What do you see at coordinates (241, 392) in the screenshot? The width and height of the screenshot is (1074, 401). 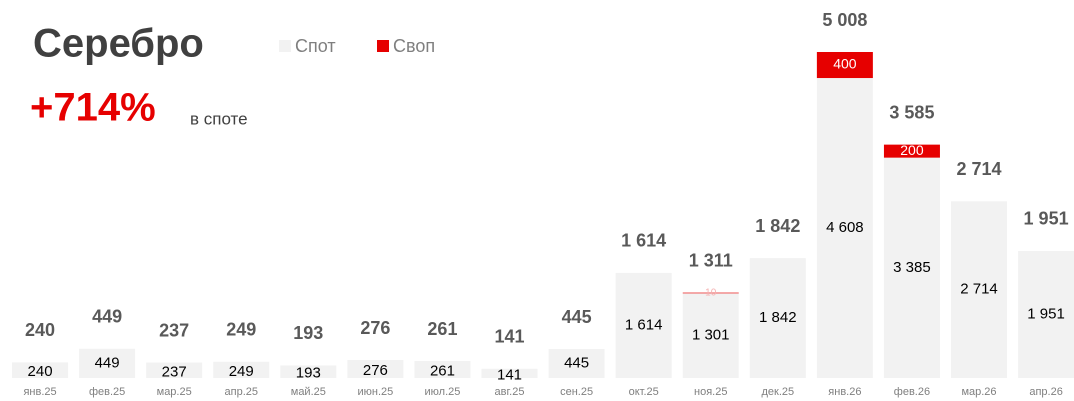 I see `x-tick-label: апр.25` at bounding box center [241, 392].